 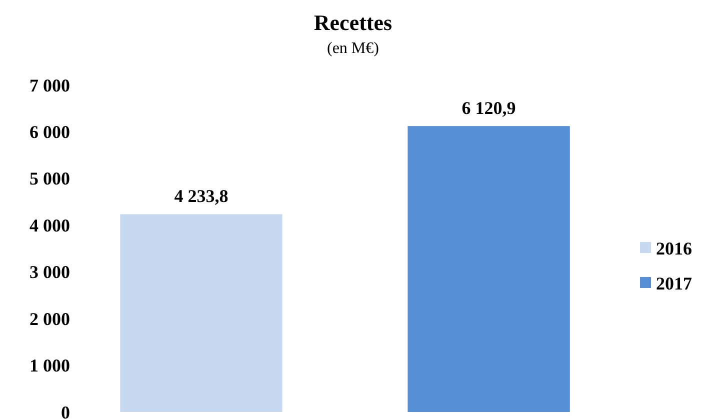 I want to click on y-tick-label: 0, so click(x=65, y=410).